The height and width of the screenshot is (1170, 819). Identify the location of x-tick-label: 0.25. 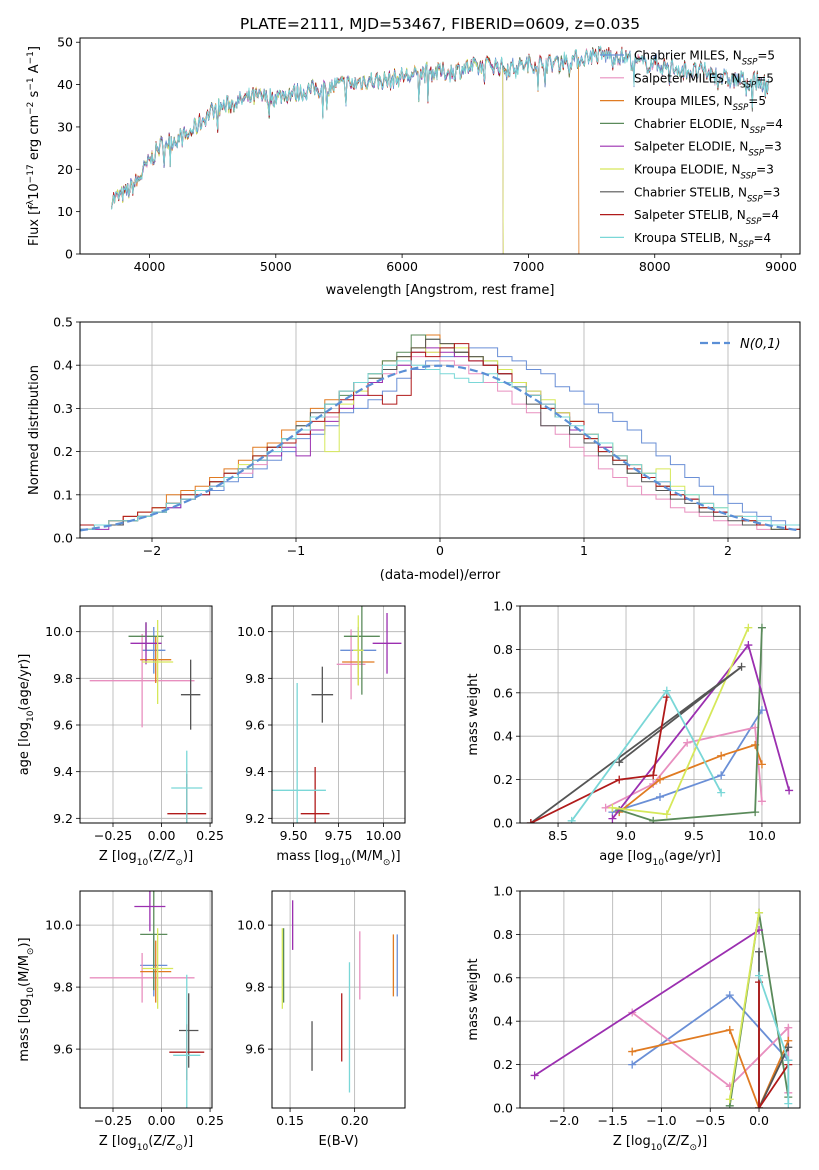
(210, 1120).